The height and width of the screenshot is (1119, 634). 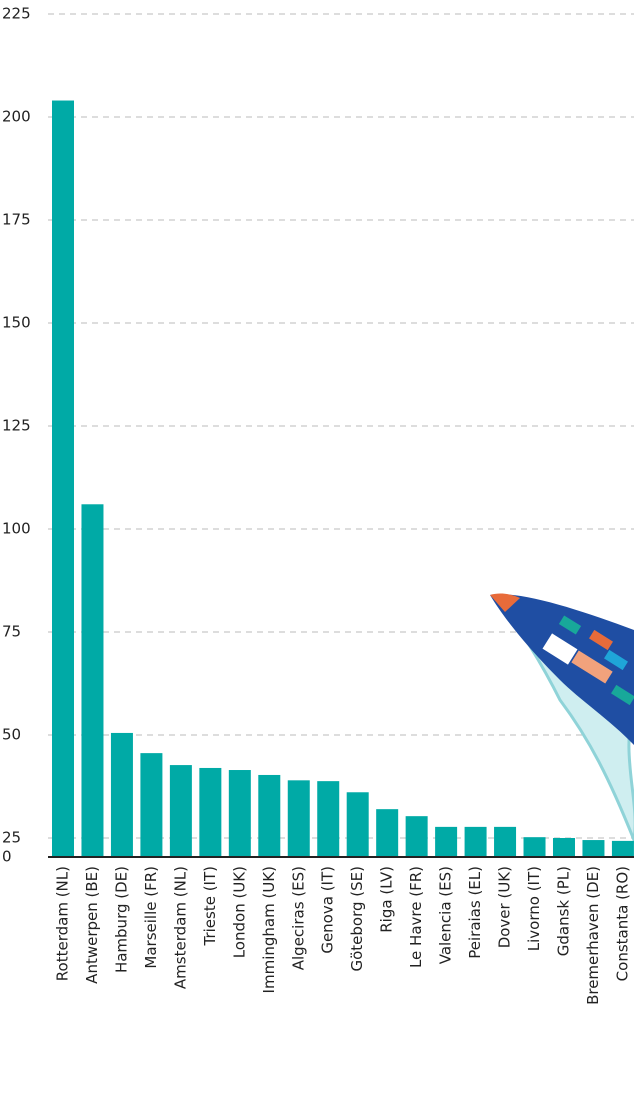 What do you see at coordinates (562, 719) in the screenshot?
I see `ship-illustration` at bounding box center [562, 719].